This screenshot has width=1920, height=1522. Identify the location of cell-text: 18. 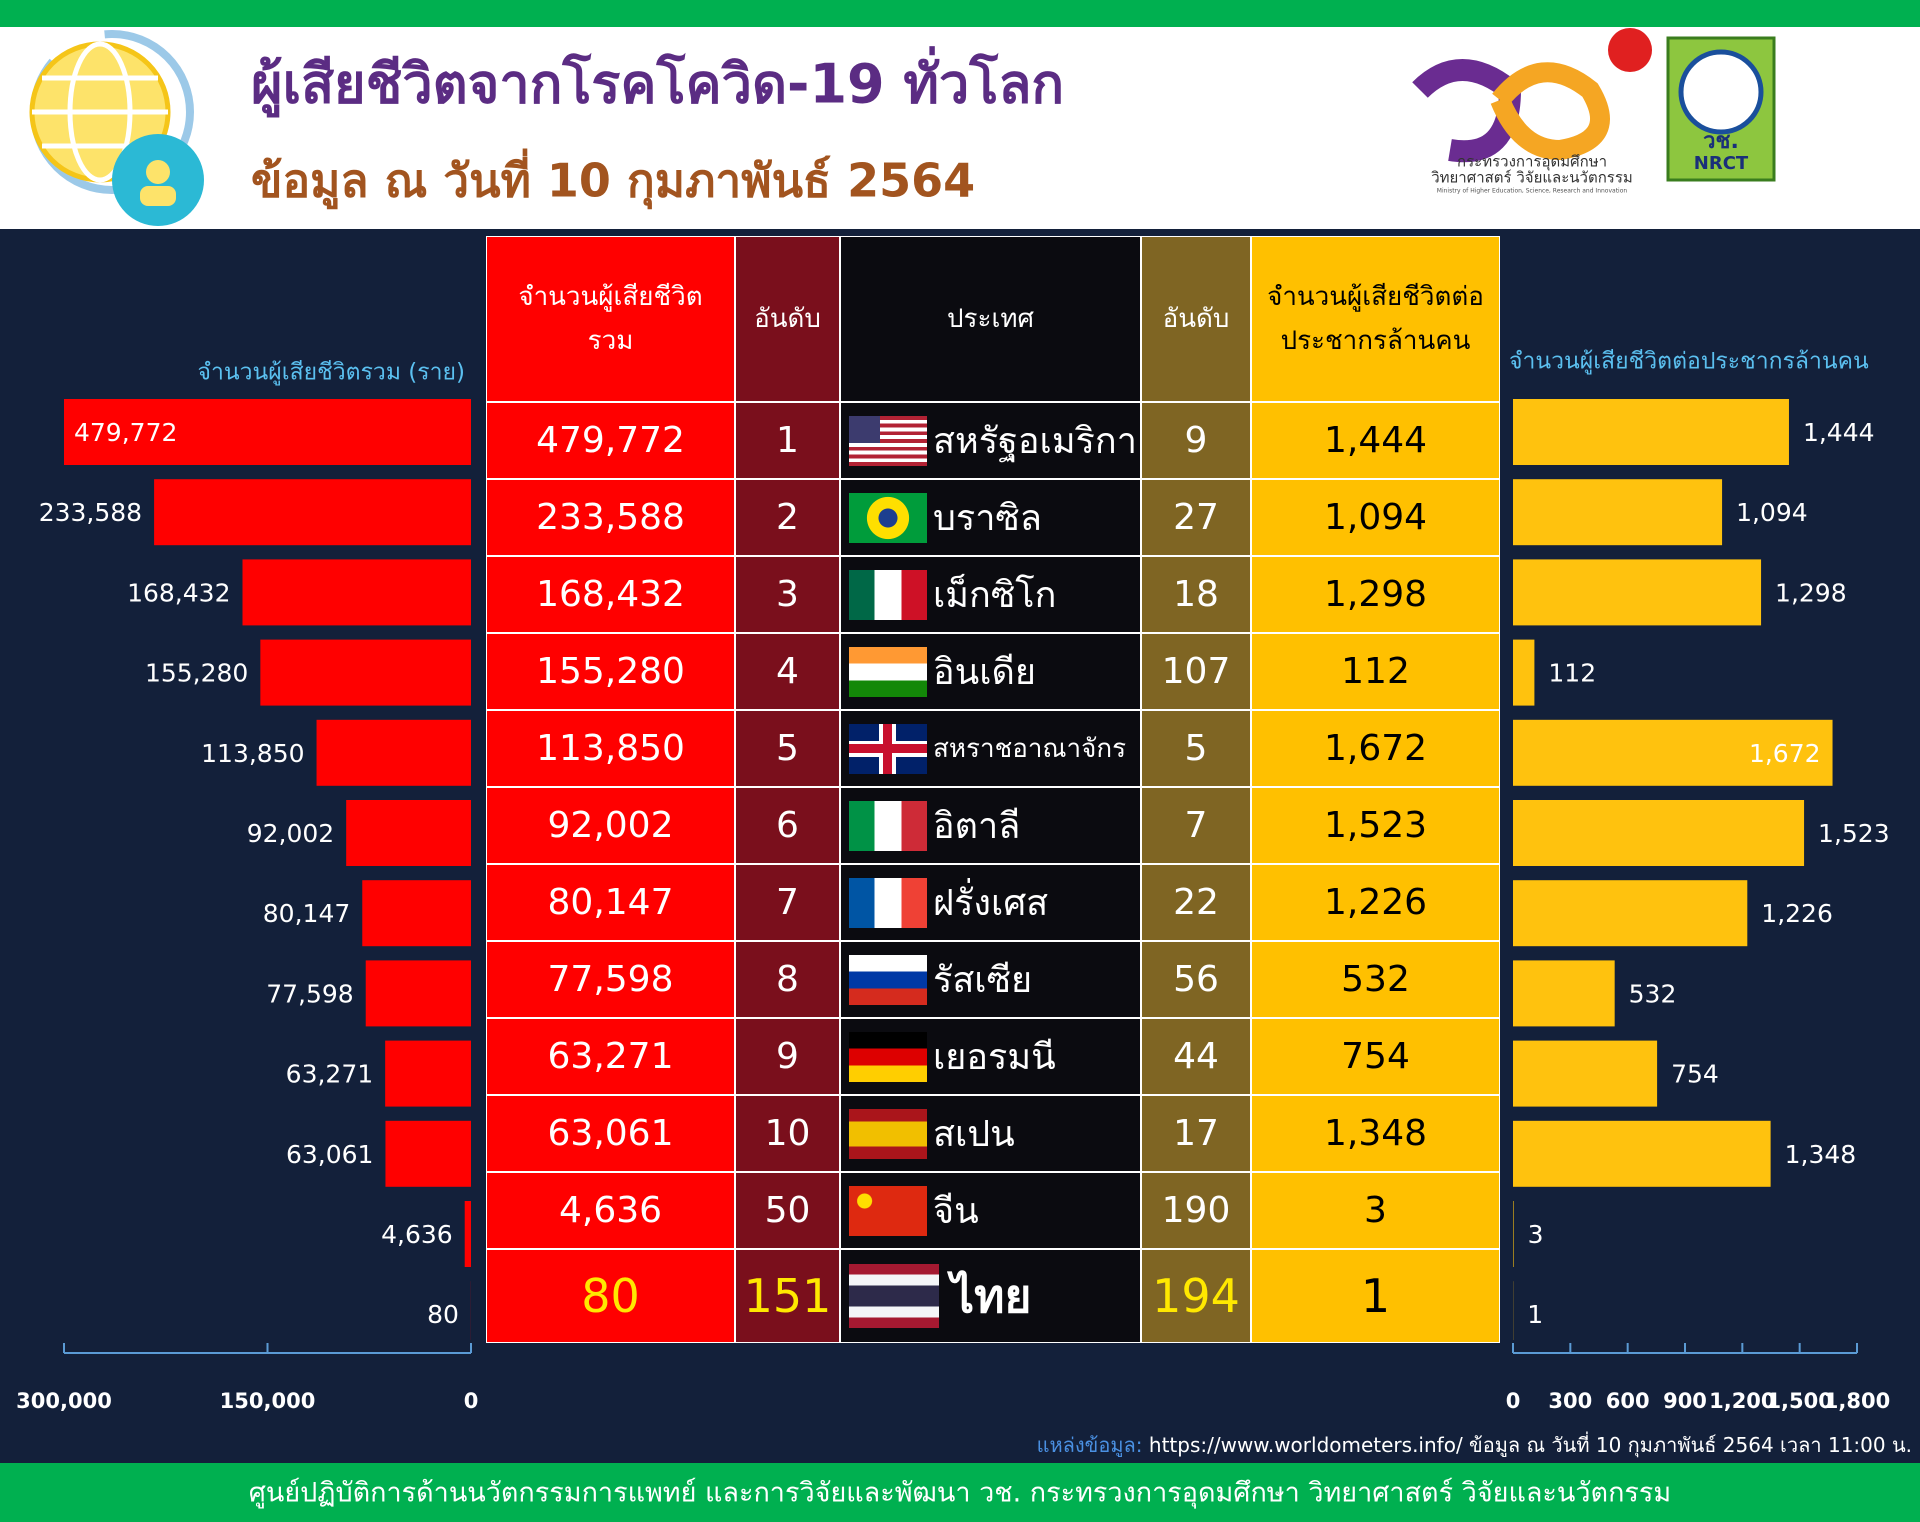
(1196, 594).